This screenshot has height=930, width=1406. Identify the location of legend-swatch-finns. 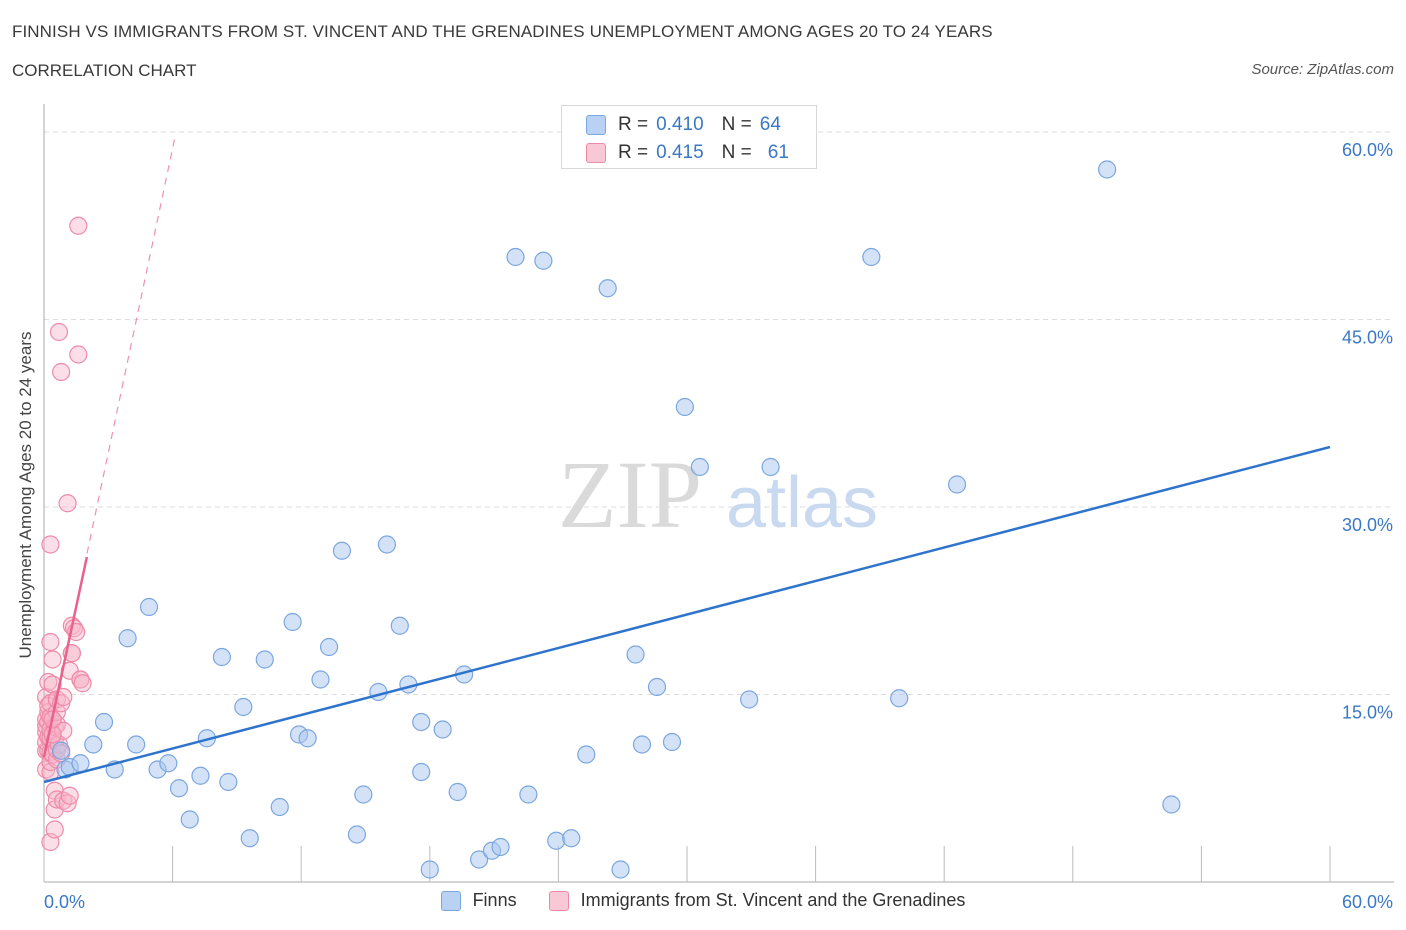
(450, 900).